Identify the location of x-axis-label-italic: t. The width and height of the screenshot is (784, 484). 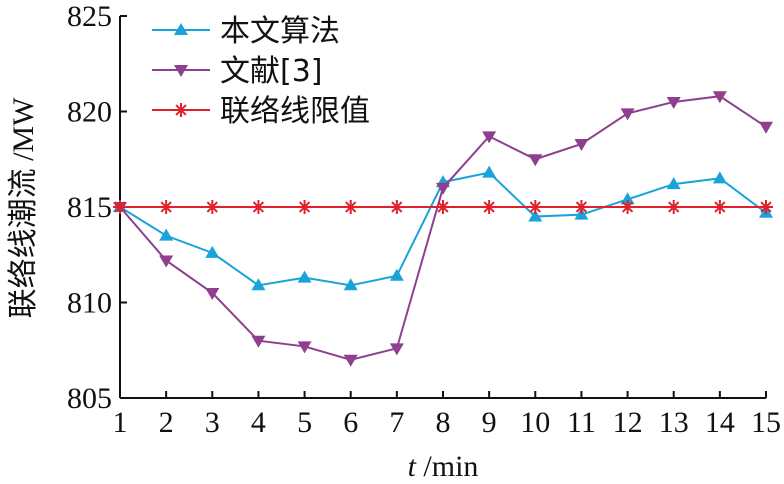
(412, 466).